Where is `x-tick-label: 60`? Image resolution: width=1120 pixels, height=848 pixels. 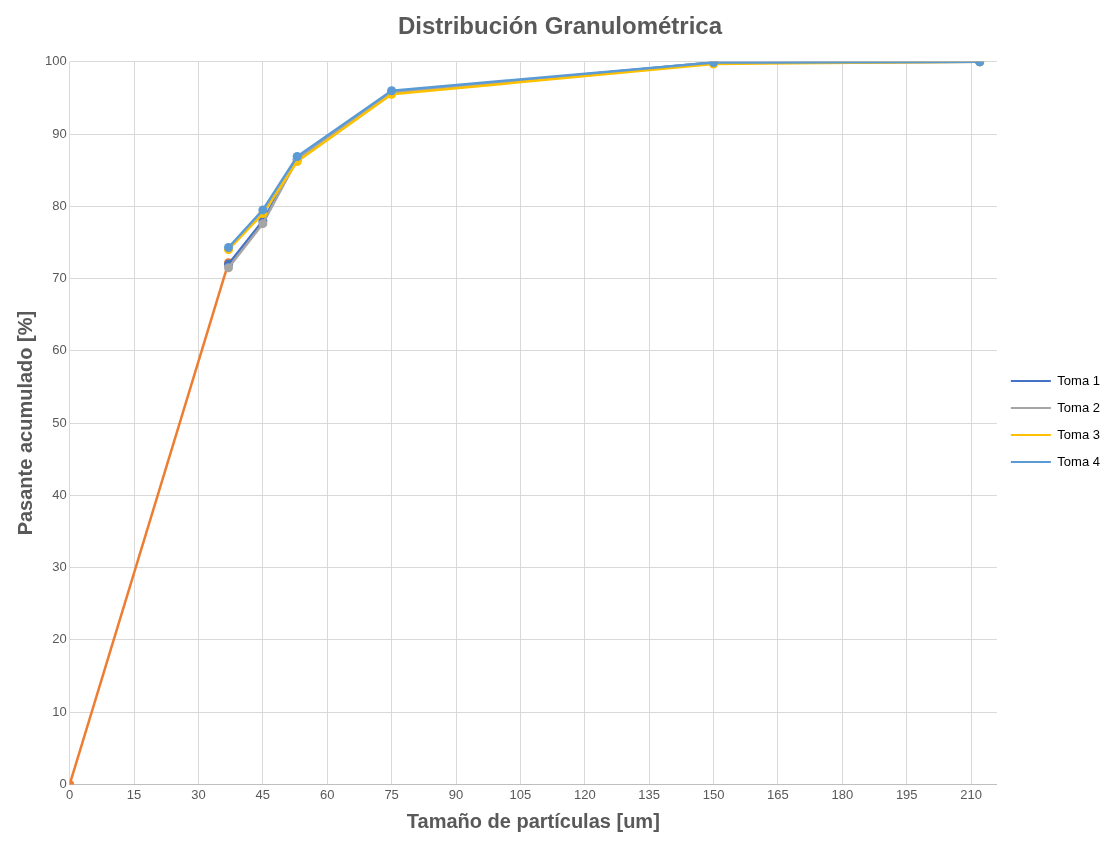 x-tick-label: 60 is located at coordinates (327, 794).